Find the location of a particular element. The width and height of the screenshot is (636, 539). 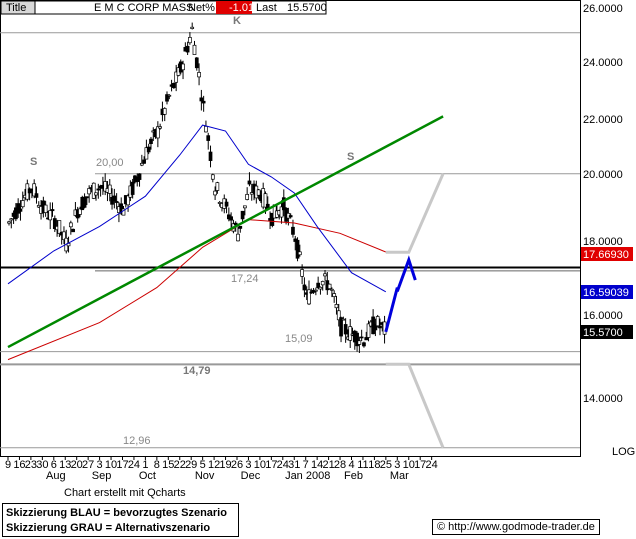

svg-text: 15.5700 is located at coordinates (603, 333).